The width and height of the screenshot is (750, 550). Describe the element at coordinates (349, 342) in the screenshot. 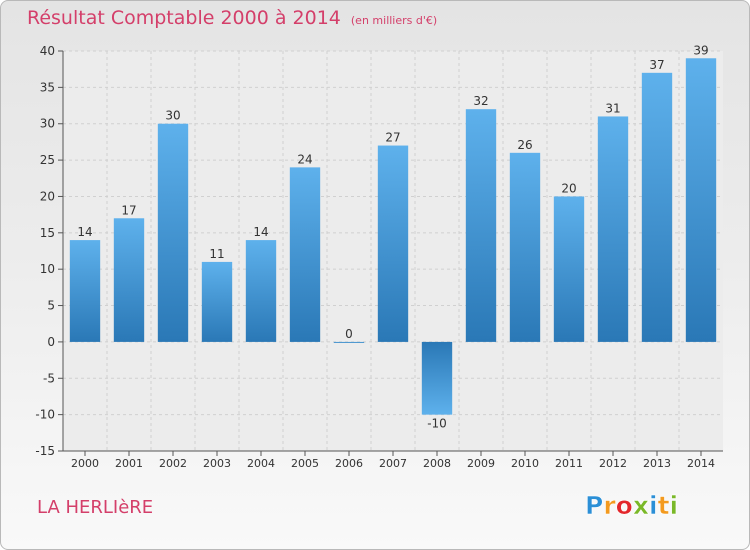

I see `bar-2006` at that location.